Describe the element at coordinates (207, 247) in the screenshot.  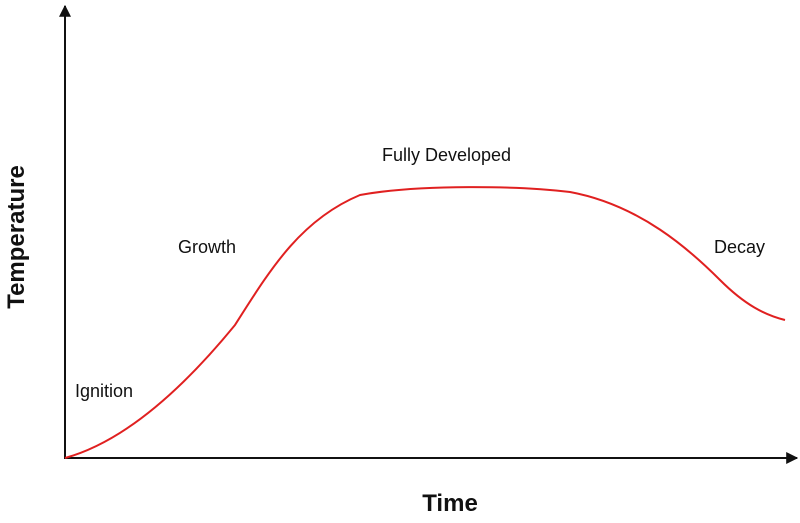
I see `stage-label: Growth` at that location.